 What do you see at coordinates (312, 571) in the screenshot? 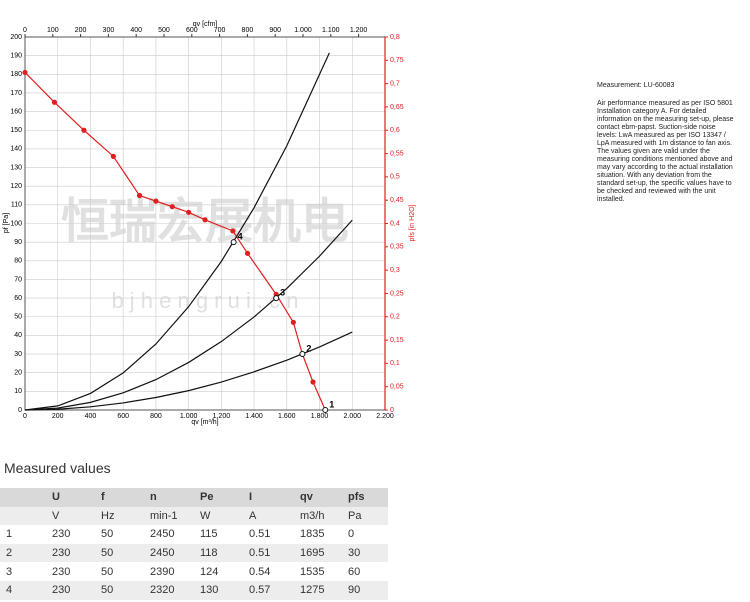
I see `table-cell: 1535` at bounding box center [312, 571].